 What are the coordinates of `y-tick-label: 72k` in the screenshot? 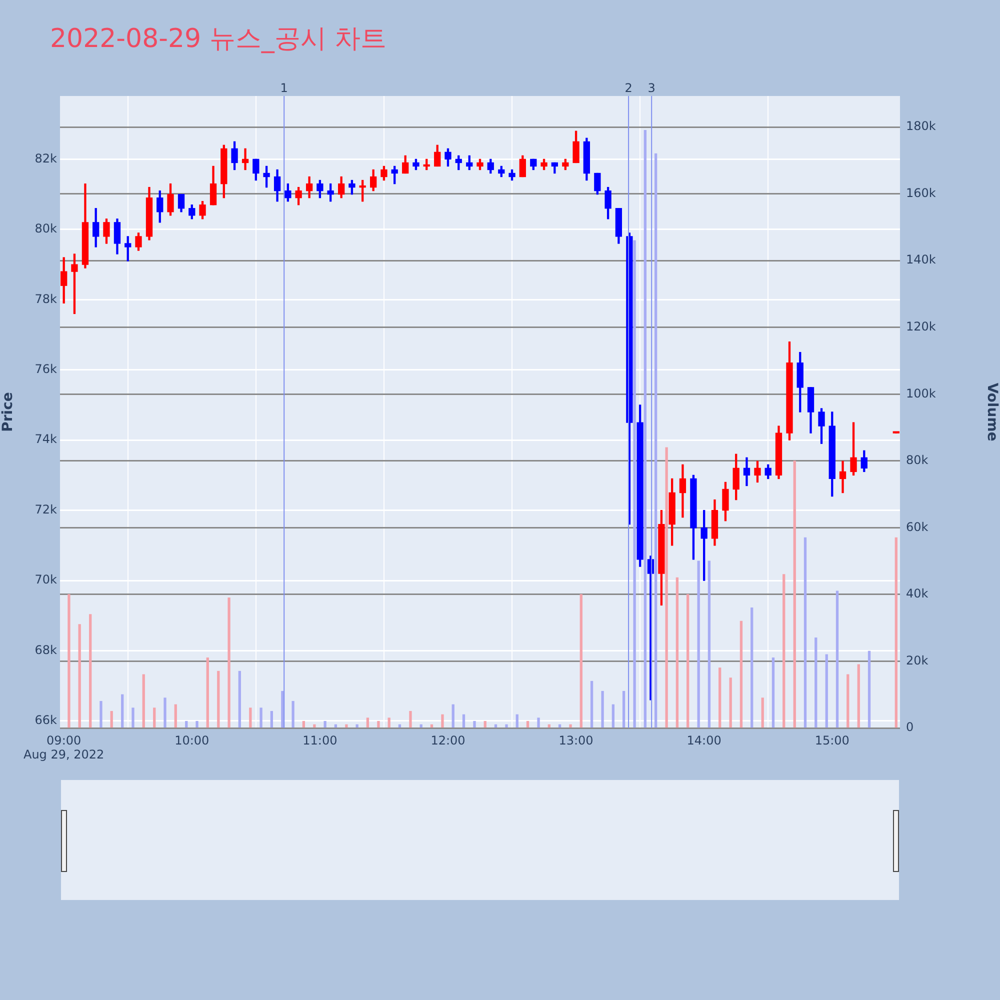 It's located at (46, 509).